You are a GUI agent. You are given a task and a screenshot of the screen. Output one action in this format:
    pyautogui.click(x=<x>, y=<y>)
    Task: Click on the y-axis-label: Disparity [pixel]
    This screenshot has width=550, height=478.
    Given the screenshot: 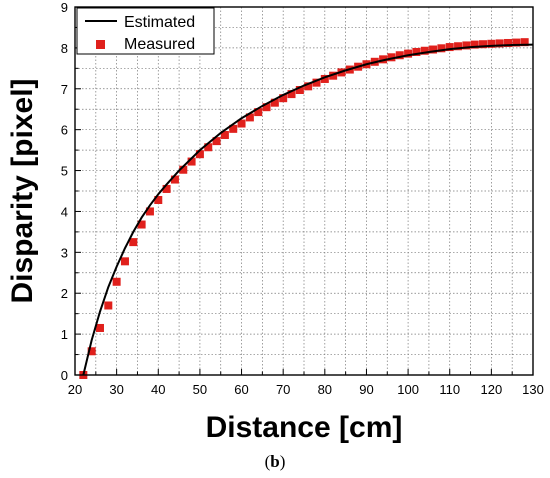 What is the action you would take?
    pyautogui.click(x=22, y=190)
    